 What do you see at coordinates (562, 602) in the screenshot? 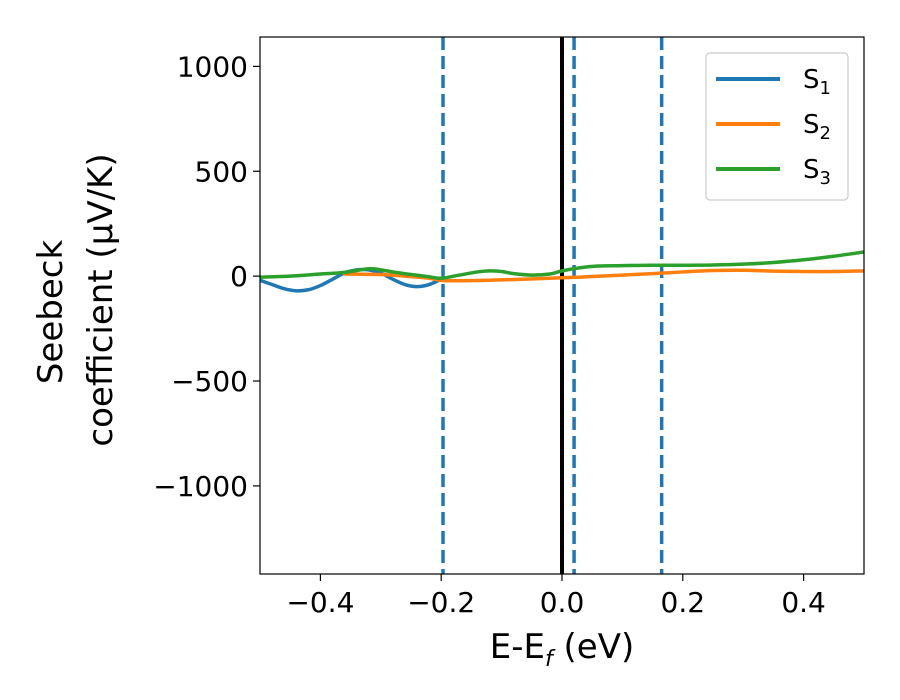
I see `x-tick-label: 0.0` at bounding box center [562, 602].